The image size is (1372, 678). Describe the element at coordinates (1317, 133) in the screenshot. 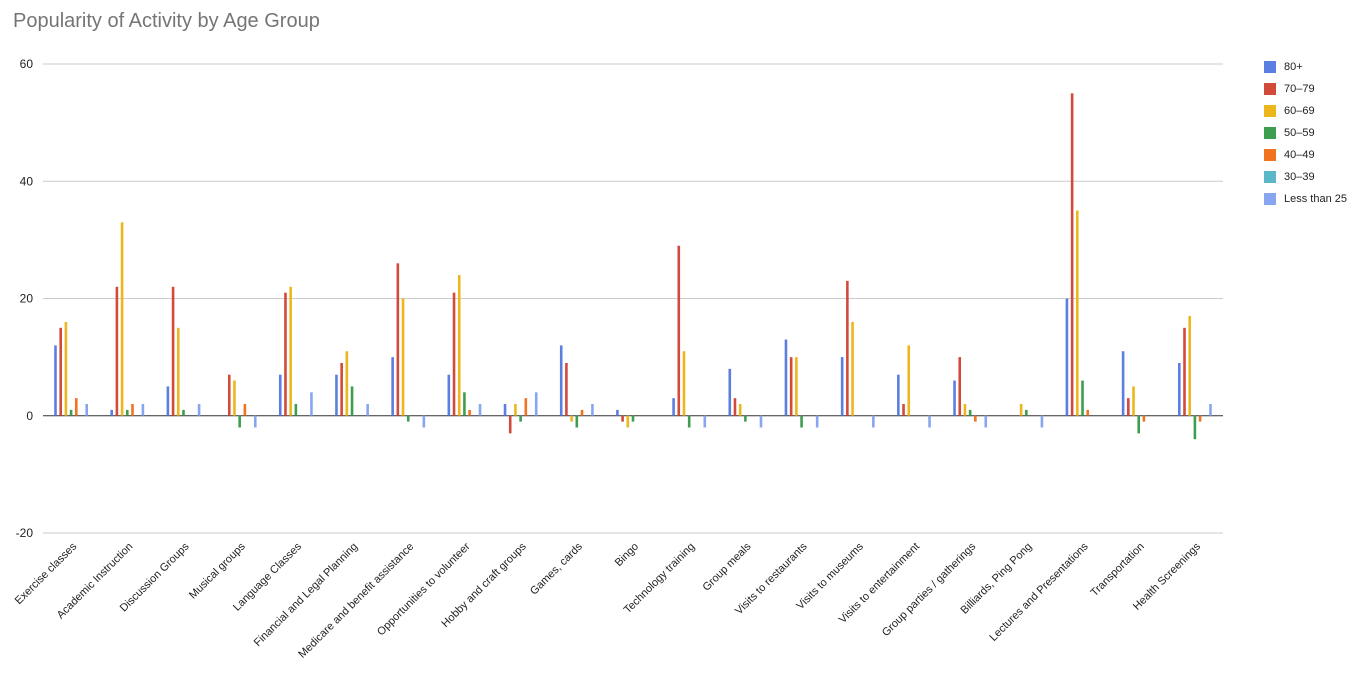

I see `legend-item: 50–59` at that location.